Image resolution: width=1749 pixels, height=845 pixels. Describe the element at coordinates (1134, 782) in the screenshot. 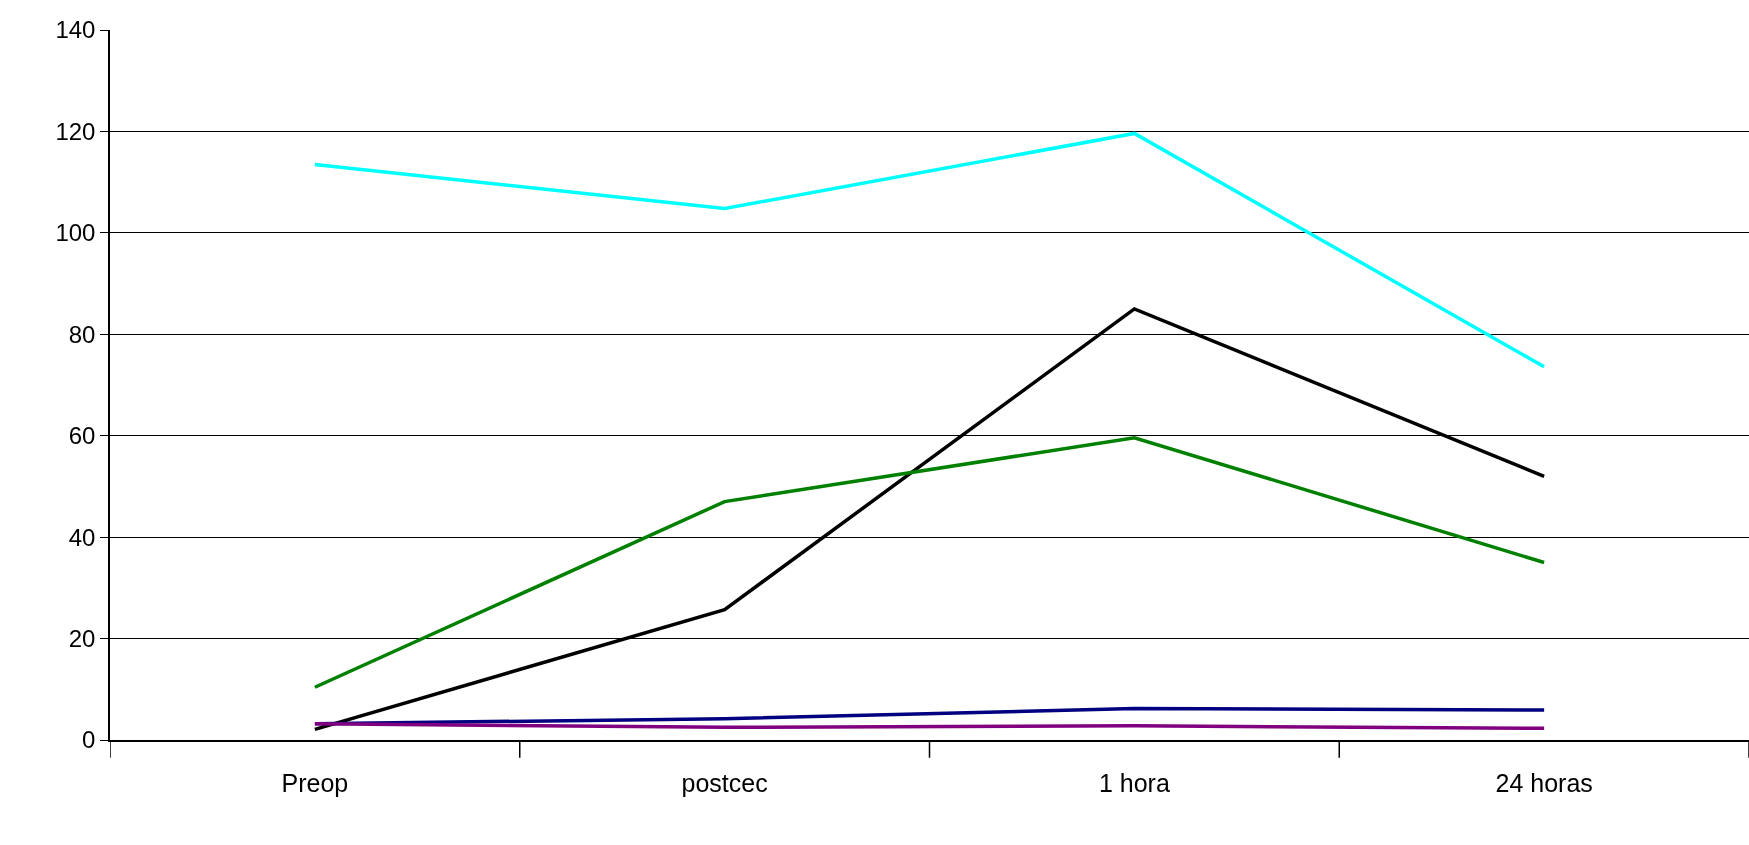

I see `x-tick-label: 1 hora` at that location.